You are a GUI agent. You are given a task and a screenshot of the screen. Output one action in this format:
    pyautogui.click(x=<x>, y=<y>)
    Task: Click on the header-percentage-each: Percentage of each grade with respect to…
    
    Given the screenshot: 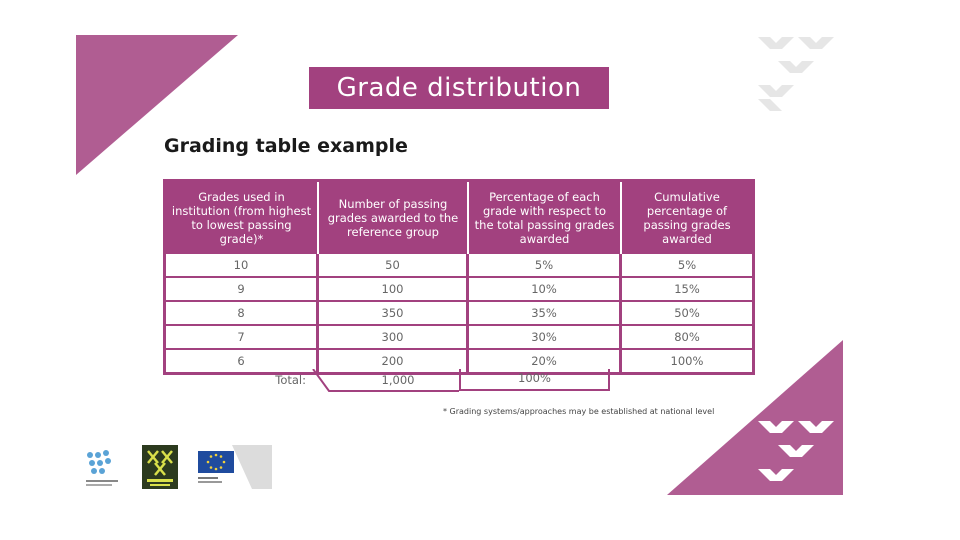 What is the action you would take?
    pyautogui.click(x=545, y=218)
    